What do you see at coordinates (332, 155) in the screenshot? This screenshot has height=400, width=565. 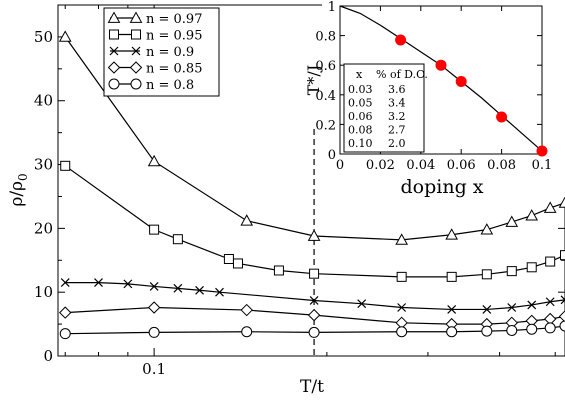 I see `inset-y-tick-label: 0` at bounding box center [332, 155].